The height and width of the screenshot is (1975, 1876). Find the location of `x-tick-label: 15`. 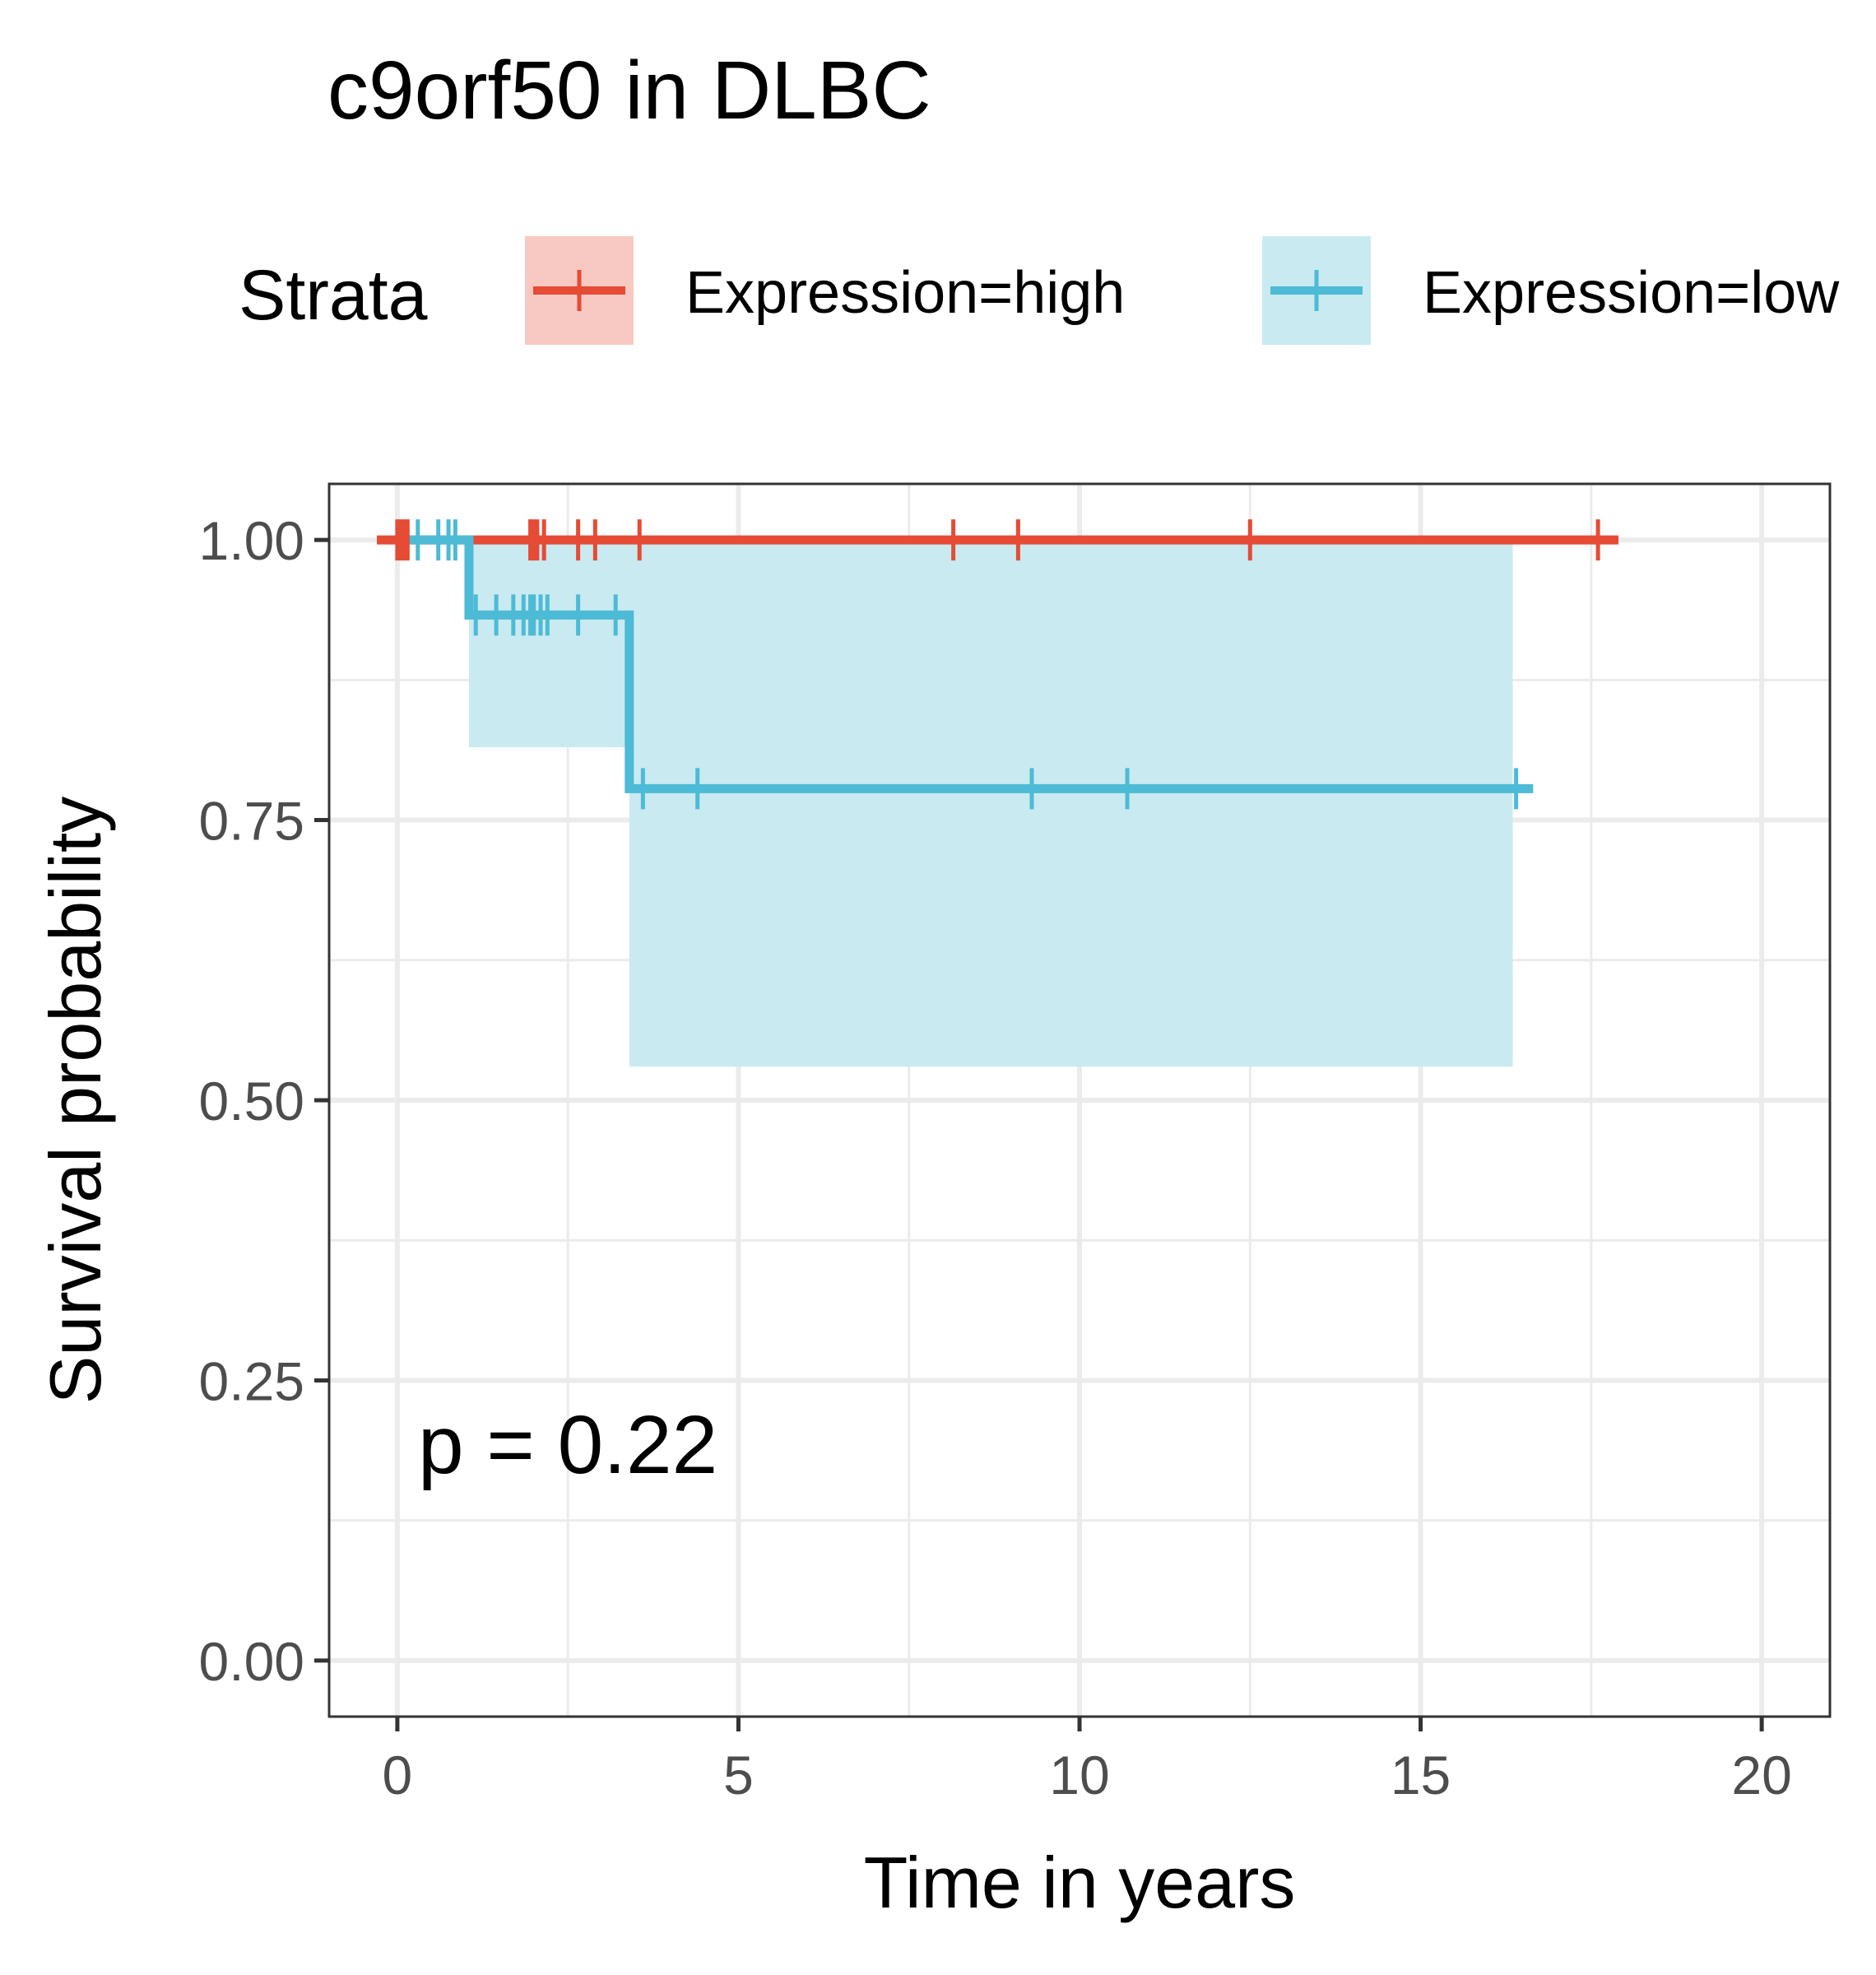

x-tick-label: 15 is located at coordinates (1421, 1775).